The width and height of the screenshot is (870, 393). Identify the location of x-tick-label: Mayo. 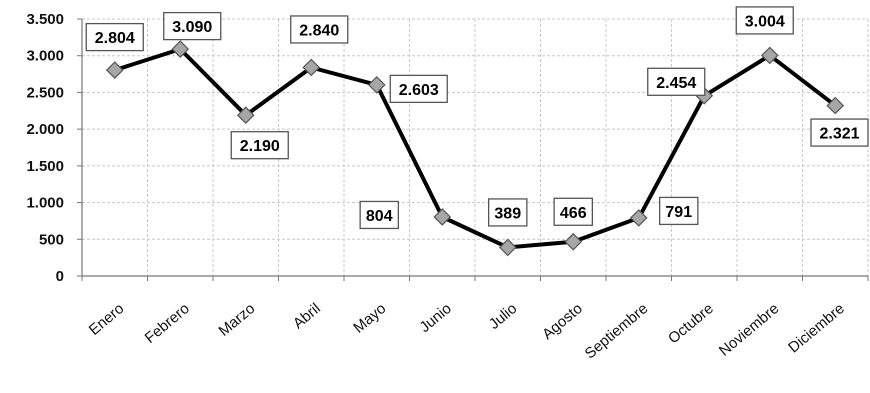
(369, 318).